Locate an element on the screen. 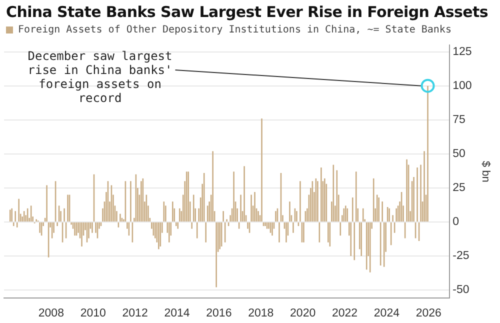 This screenshot has height=323, width=500. y-tick-label: 25 is located at coordinates (459, 188).